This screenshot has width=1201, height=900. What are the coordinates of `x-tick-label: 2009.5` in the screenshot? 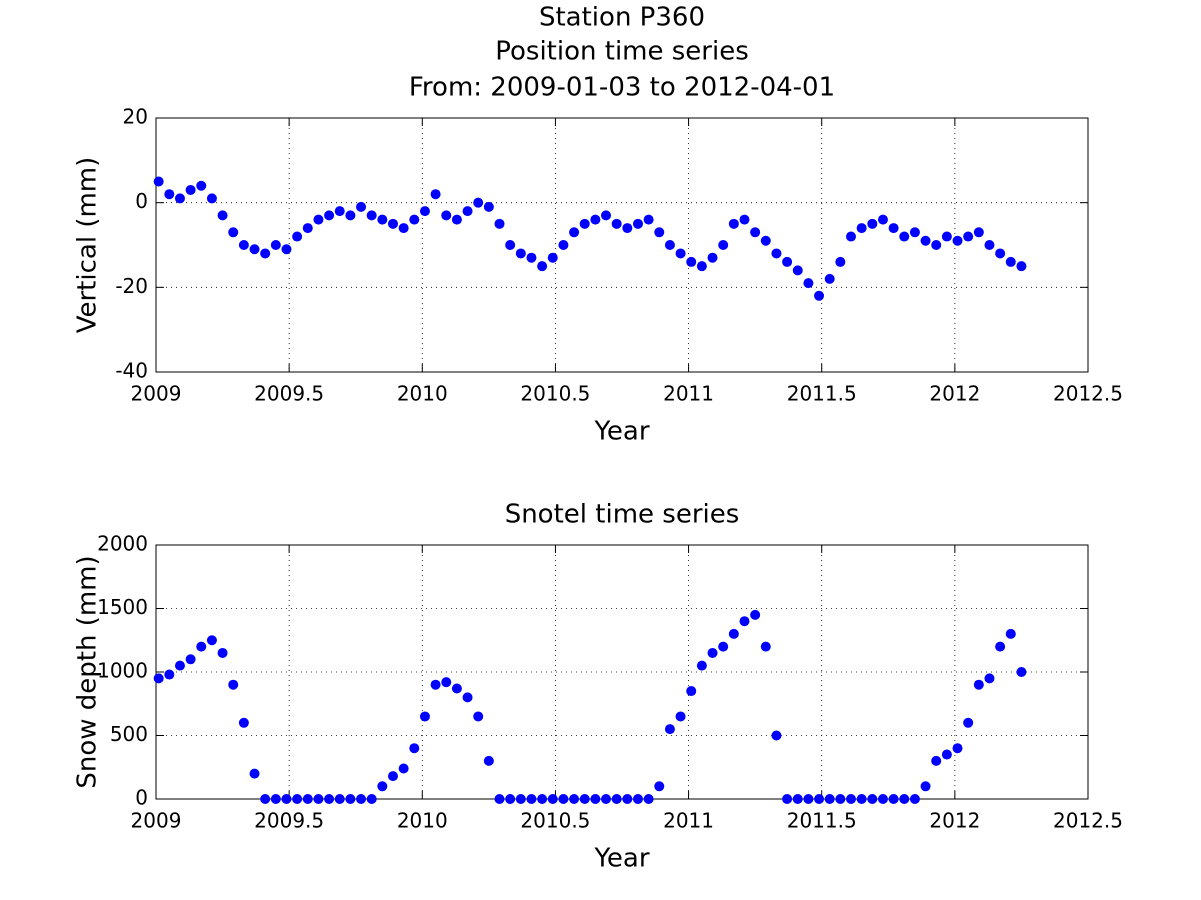 It's located at (289, 394).